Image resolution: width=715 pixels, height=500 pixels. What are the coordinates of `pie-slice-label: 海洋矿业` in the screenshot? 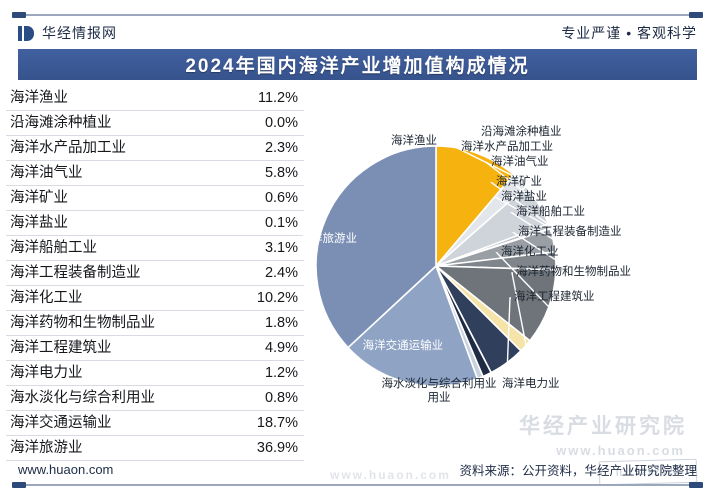 It's located at (519, 182).